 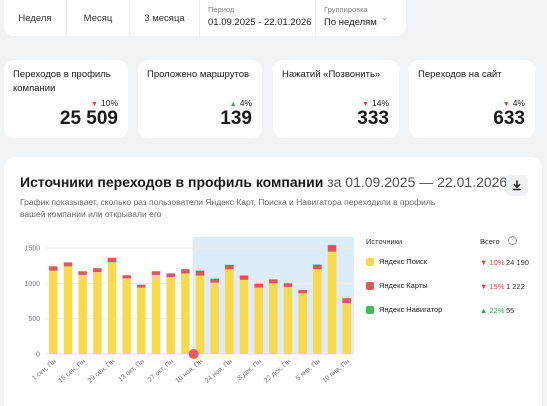 I want to click on x-tick-label: 8 дек, Пн, so click(x=249, y=370).